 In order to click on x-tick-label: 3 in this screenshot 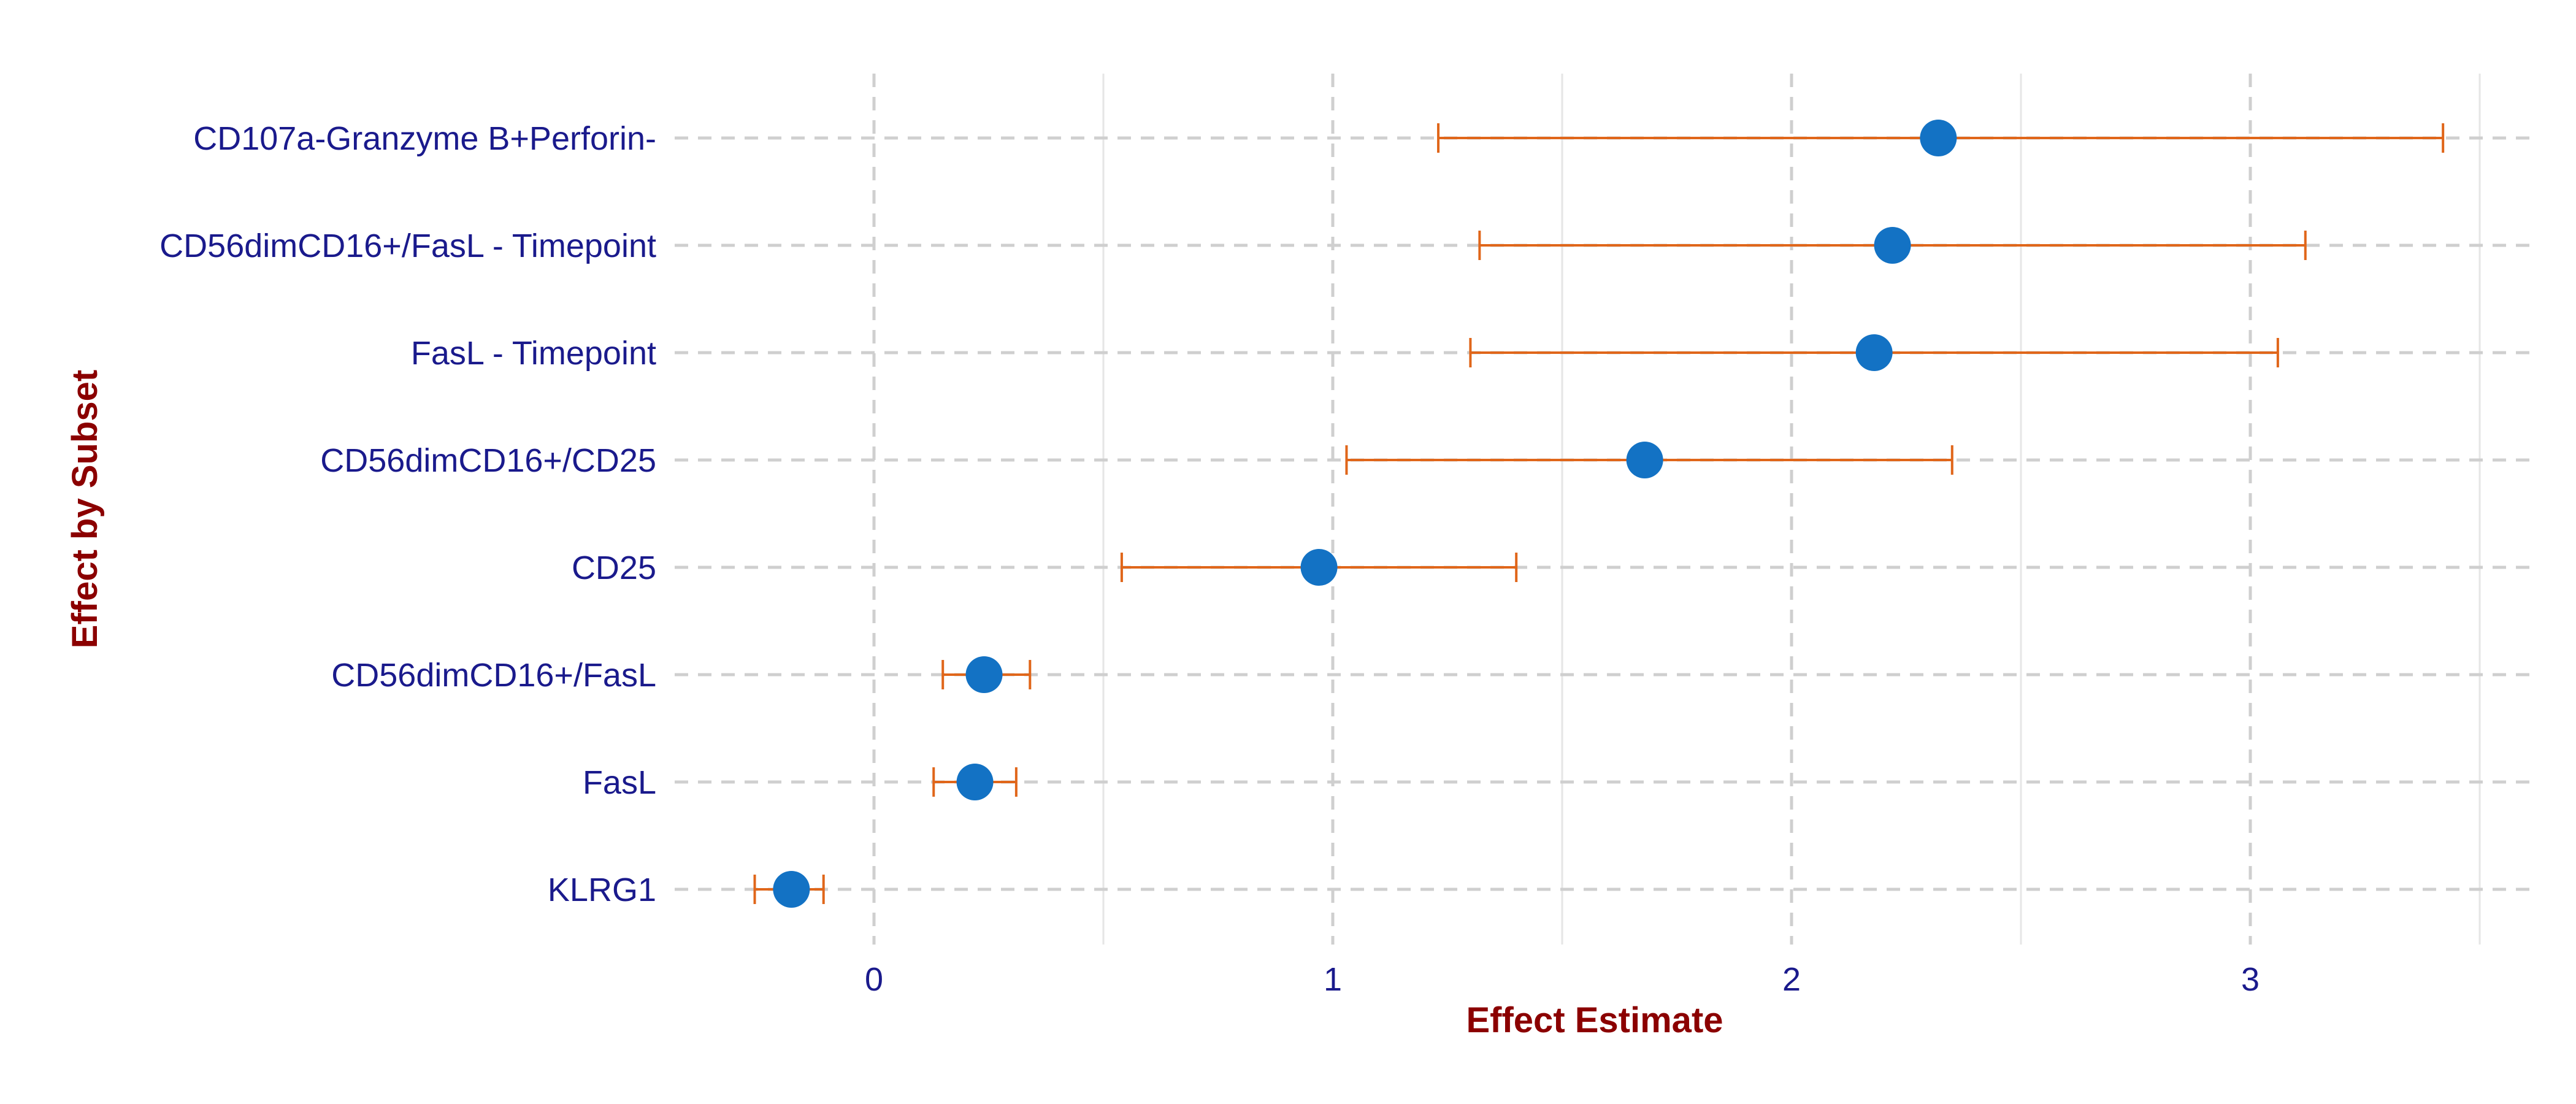, I will do `click(2250, 979)`.